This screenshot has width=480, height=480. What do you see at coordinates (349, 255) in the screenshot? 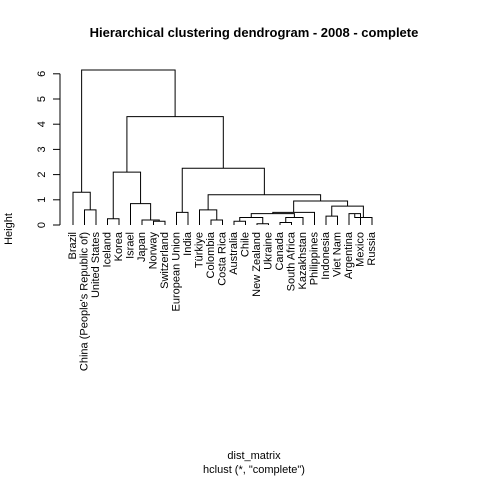
I see `leaf-label: Argentina` at bounding box center [349, 255].